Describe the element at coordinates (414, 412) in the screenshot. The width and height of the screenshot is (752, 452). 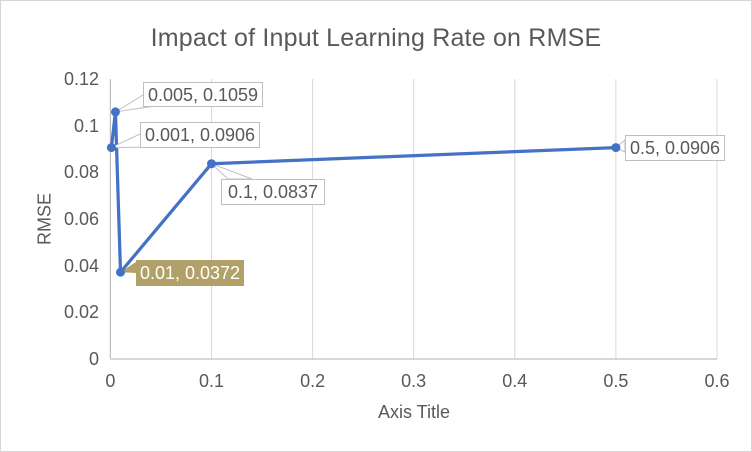
I see `x-axis-title: Axis Title` at that location.